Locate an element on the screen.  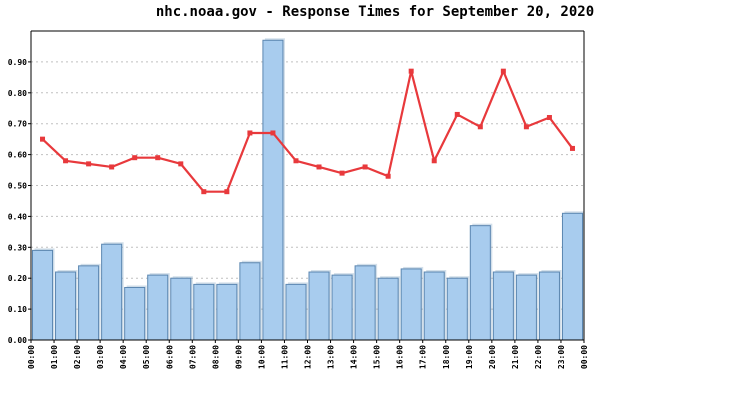
x-tick-label: 04:00 is located at coordinates (123, 357).